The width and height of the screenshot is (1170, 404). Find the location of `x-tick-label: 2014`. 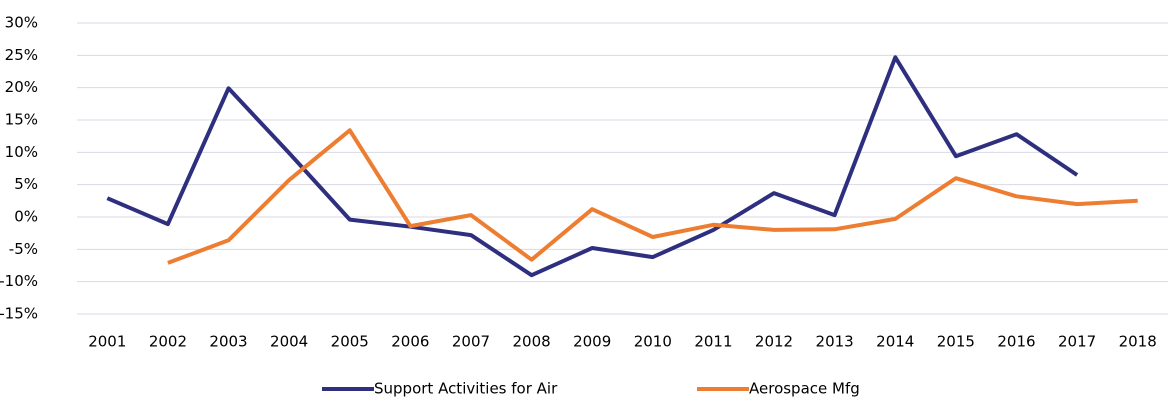

x-tick-label: 2014 is located at coordinates (895, 342).